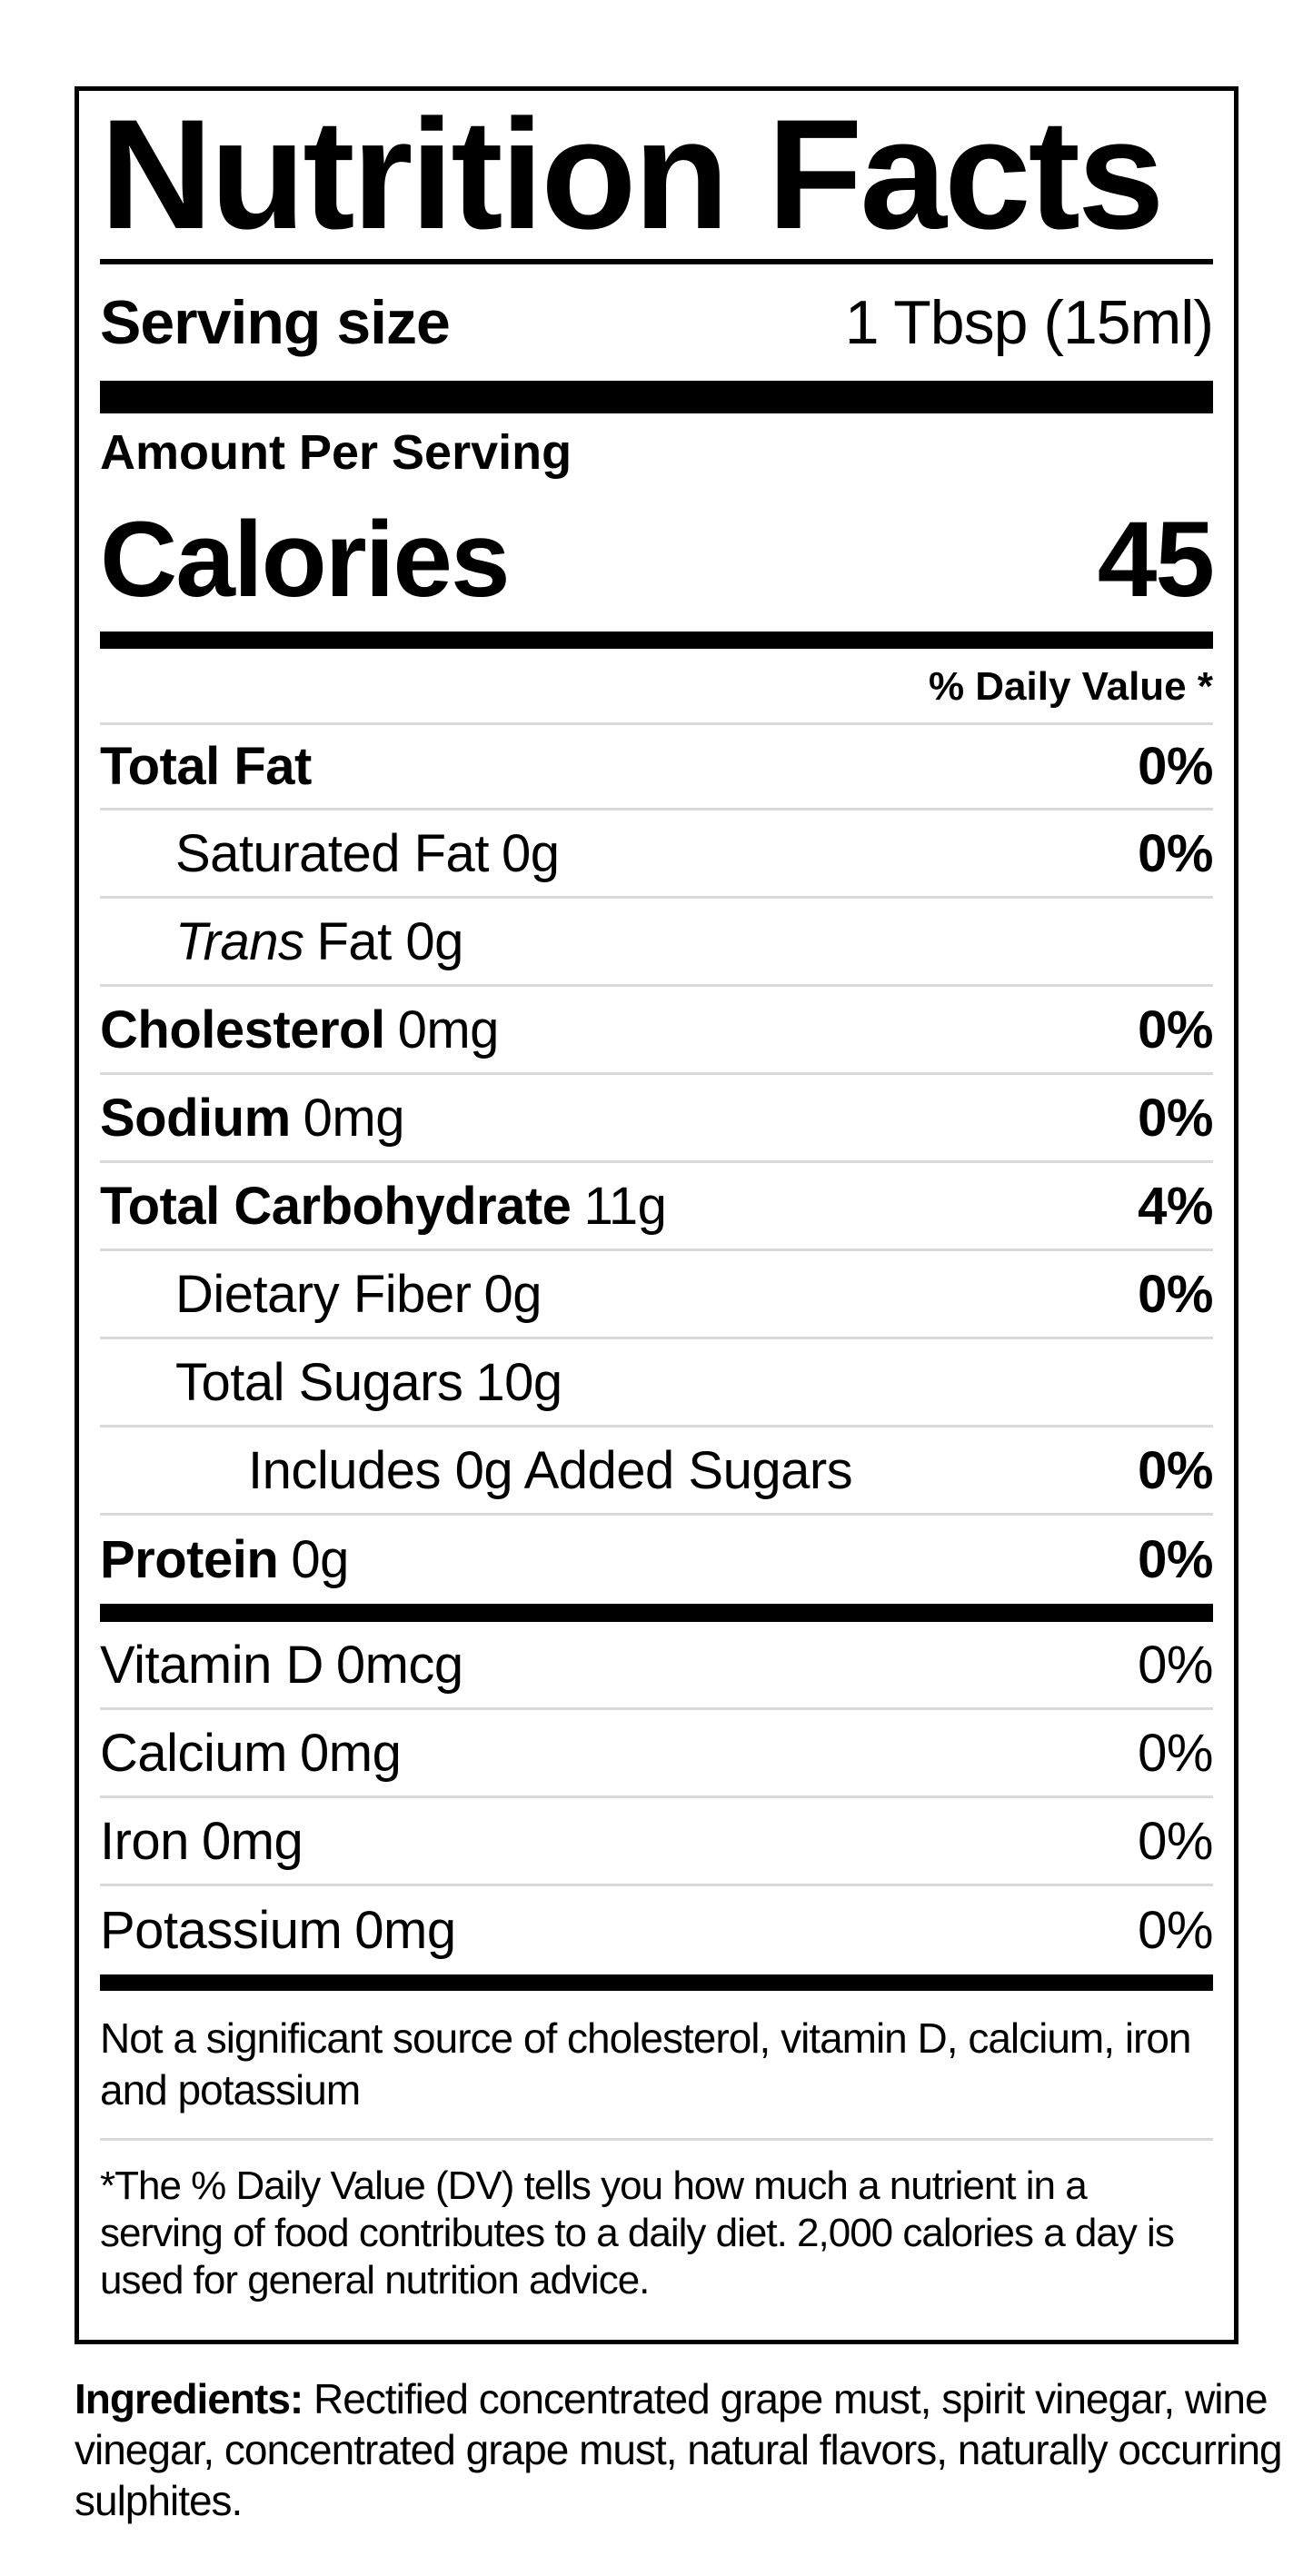 Image resolution: width=1313 pixels, height=2576 pixels. What do you see at coordinates (656, 767) in the screenshot?
I see `nutrient-row-total-fat: Total Fat 0%` at bounding box center [656, 767].